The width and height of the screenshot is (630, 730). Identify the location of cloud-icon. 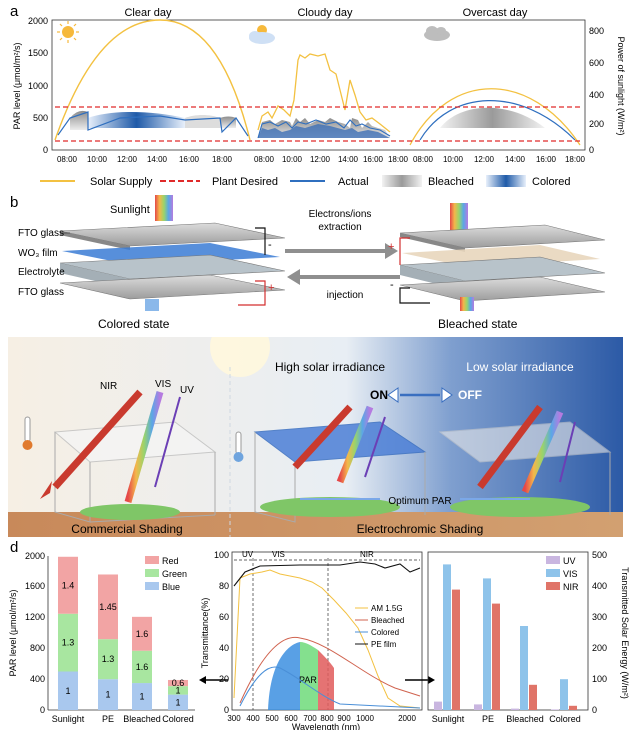
(437, 33).